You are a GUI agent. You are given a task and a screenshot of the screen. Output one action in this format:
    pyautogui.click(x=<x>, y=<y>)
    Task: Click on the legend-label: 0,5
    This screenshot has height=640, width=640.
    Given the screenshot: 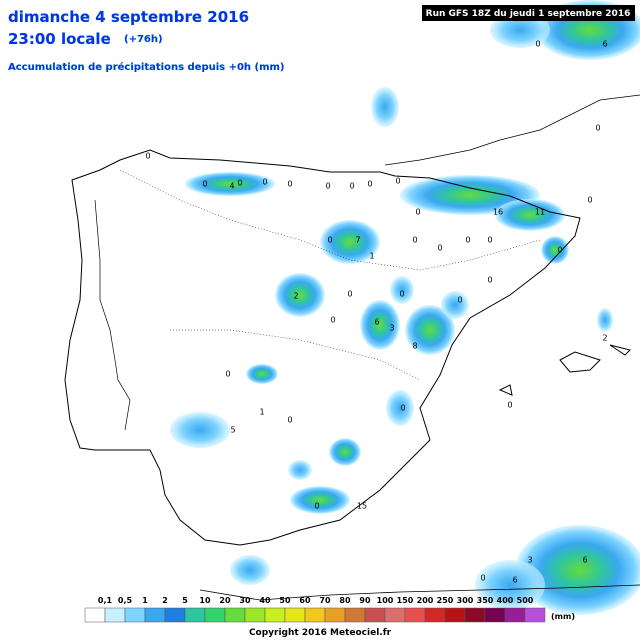 What is the action you would take?
    pyautogui.click(x=125, y=600)
    